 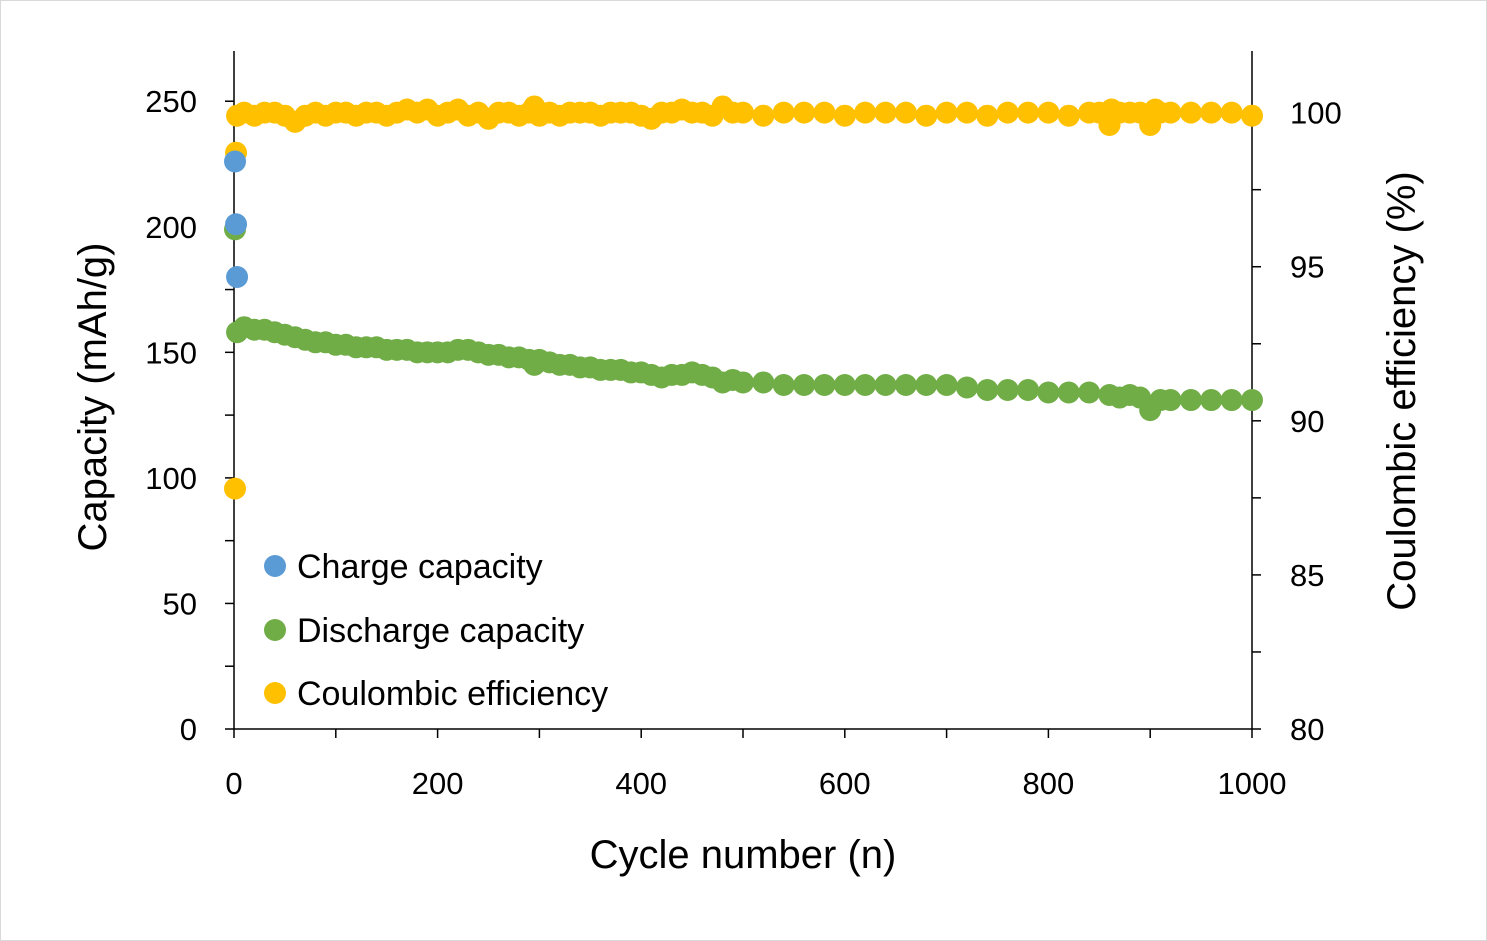 I want to click on x-tick-label: 1000, so click(x=1252, y=783).